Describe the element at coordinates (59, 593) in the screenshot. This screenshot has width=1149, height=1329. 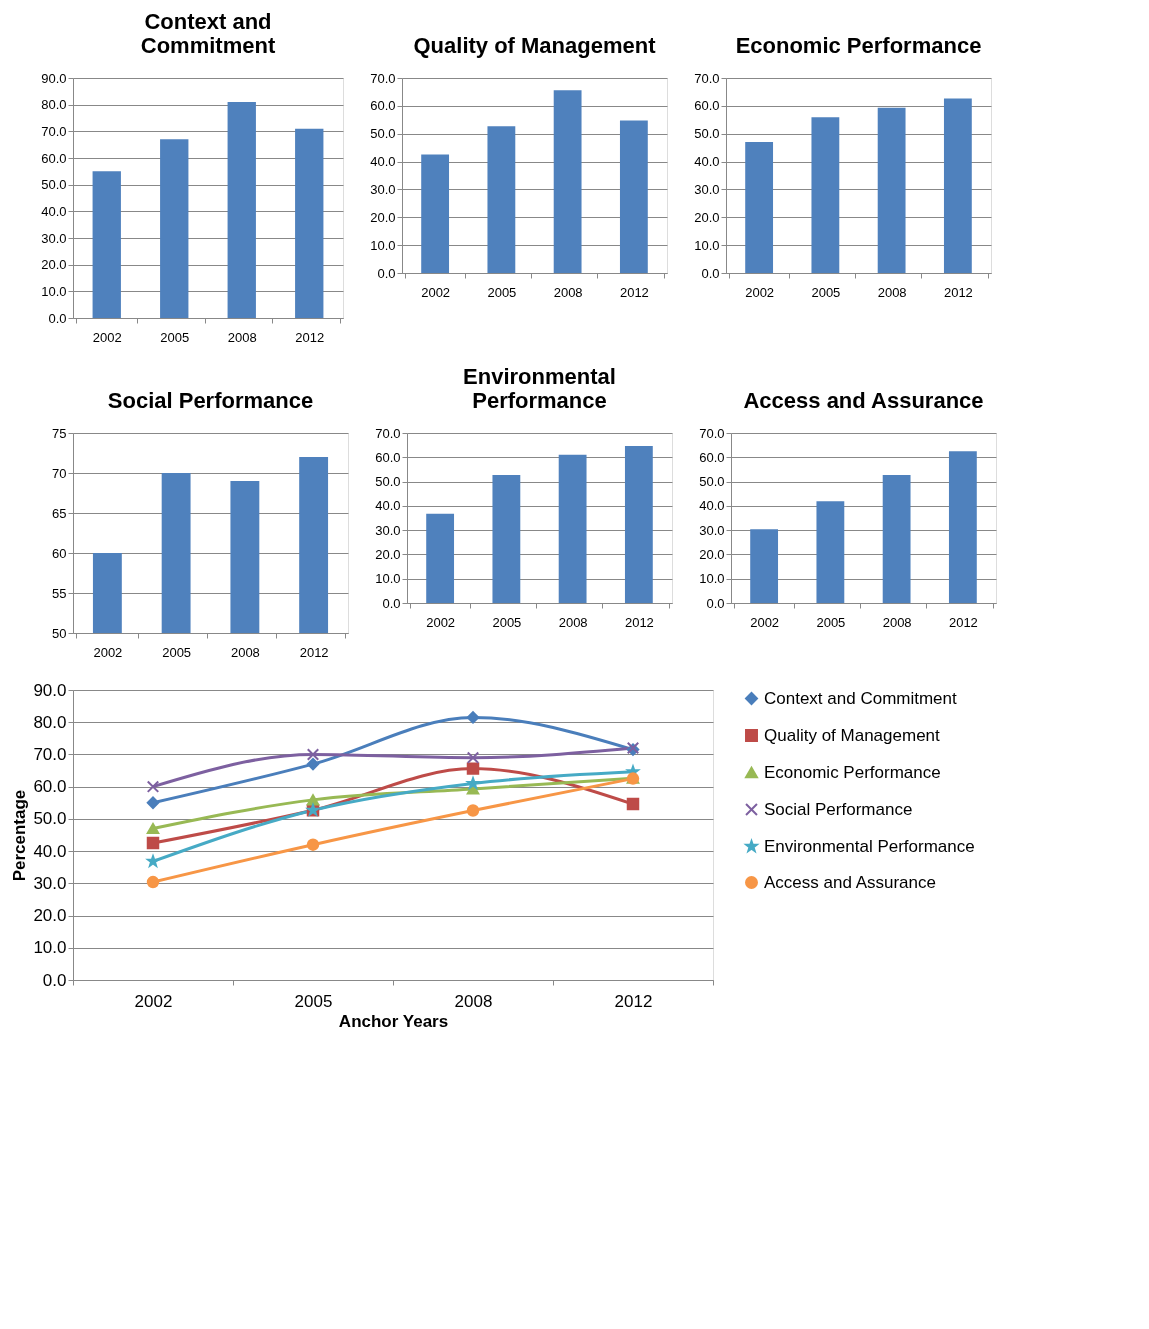
I see `y-tick-label: 55` at that location.